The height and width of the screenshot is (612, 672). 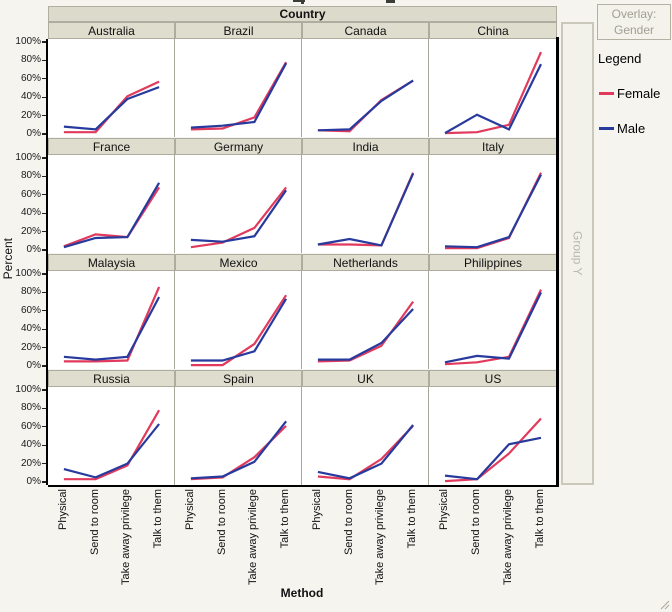 What do you see at coordinates (606, 93) in the screenshot?
I see `female-line-swatch-icon` at bounding box center [606, 93].